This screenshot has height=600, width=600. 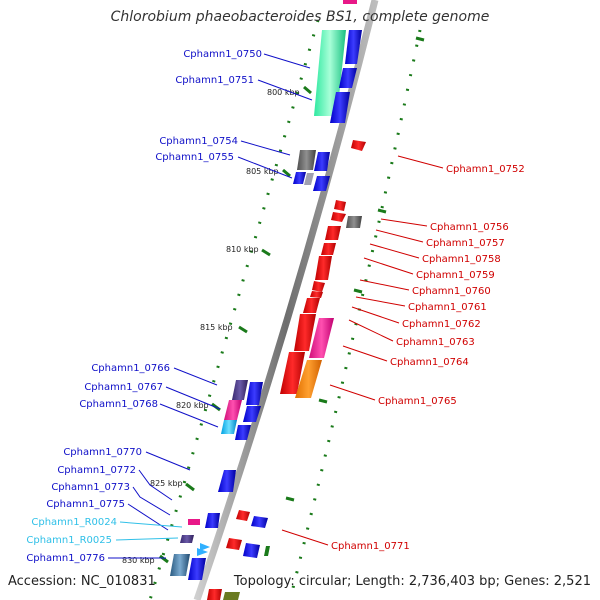 I want to click on gene-label: Cphamn1_0767, so click(x=123, y=387).